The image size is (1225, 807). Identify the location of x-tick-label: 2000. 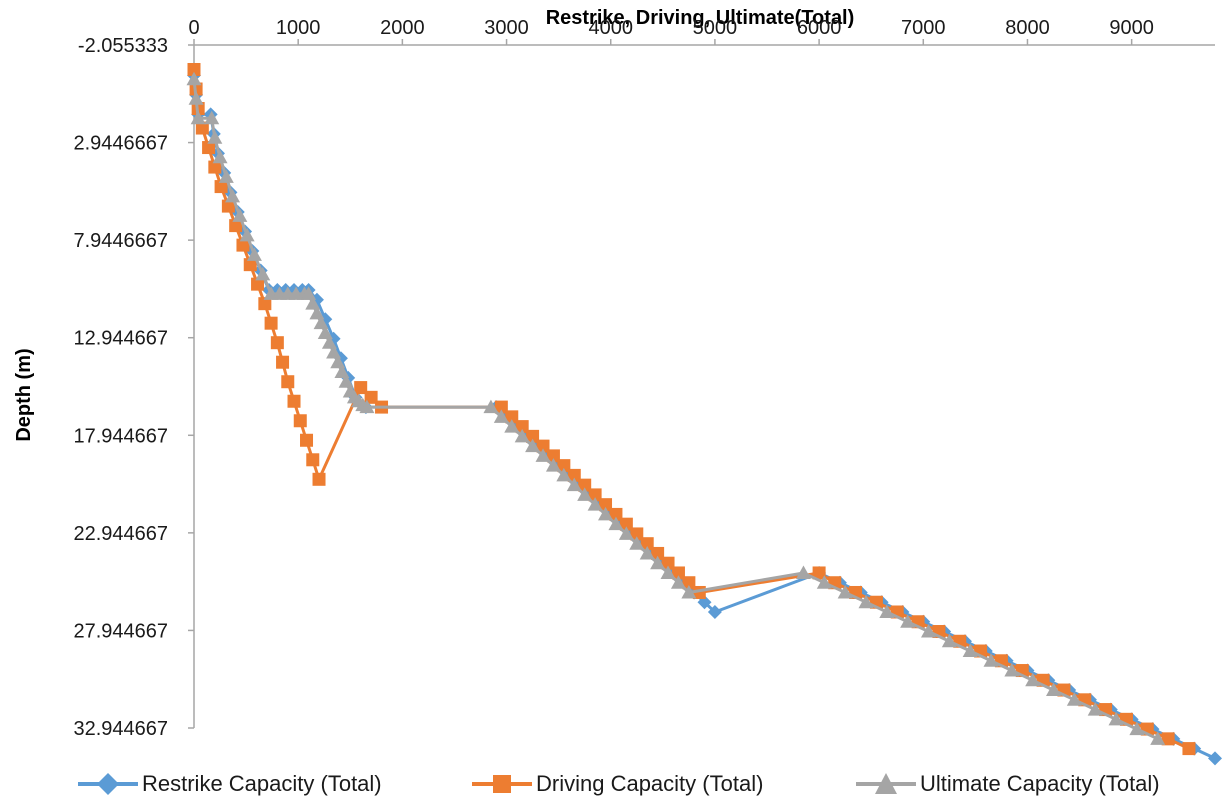
(402, 28).